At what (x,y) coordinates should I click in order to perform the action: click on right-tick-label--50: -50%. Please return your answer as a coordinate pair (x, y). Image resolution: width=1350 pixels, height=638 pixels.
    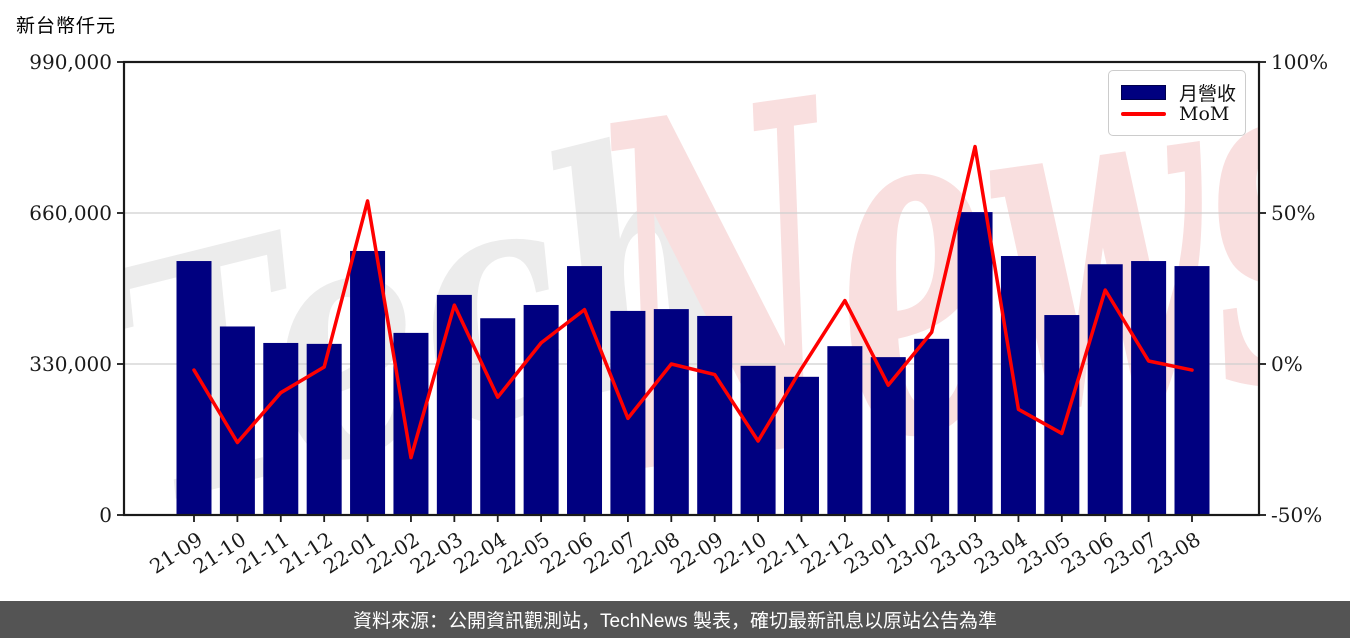
    Looking at the image, I should click on (1296, 515).